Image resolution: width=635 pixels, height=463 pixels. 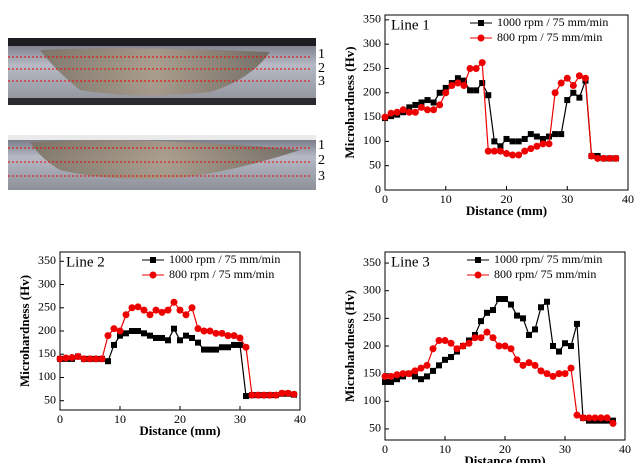 I want to click on line-label: 1, so click(x=321, y=145).